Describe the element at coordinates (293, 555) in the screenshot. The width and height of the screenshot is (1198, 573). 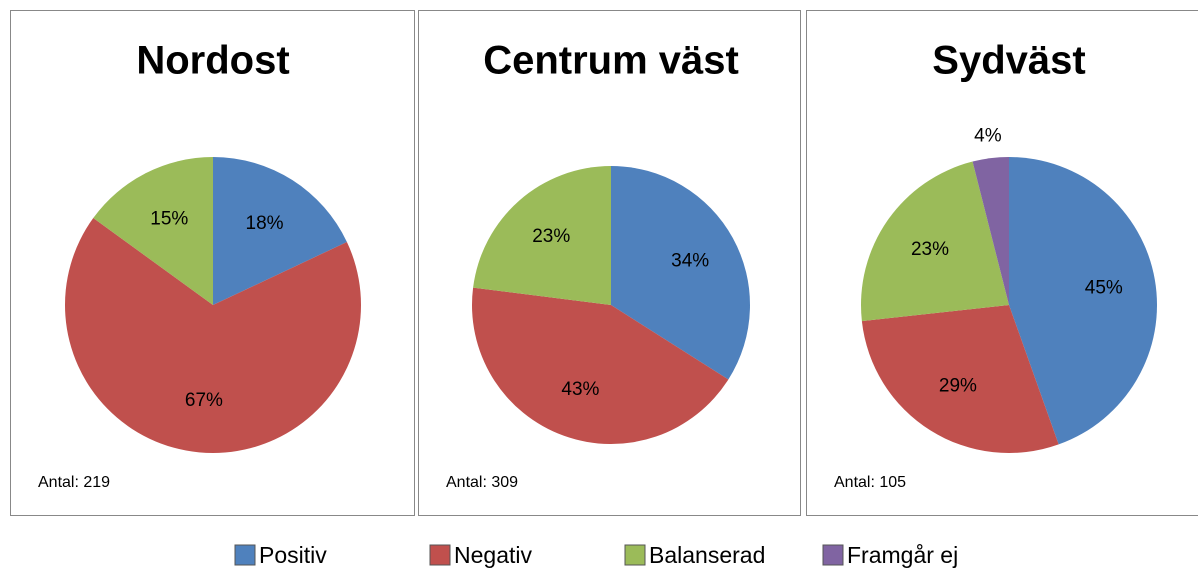
I see `legend-label: Positiv` at that location.